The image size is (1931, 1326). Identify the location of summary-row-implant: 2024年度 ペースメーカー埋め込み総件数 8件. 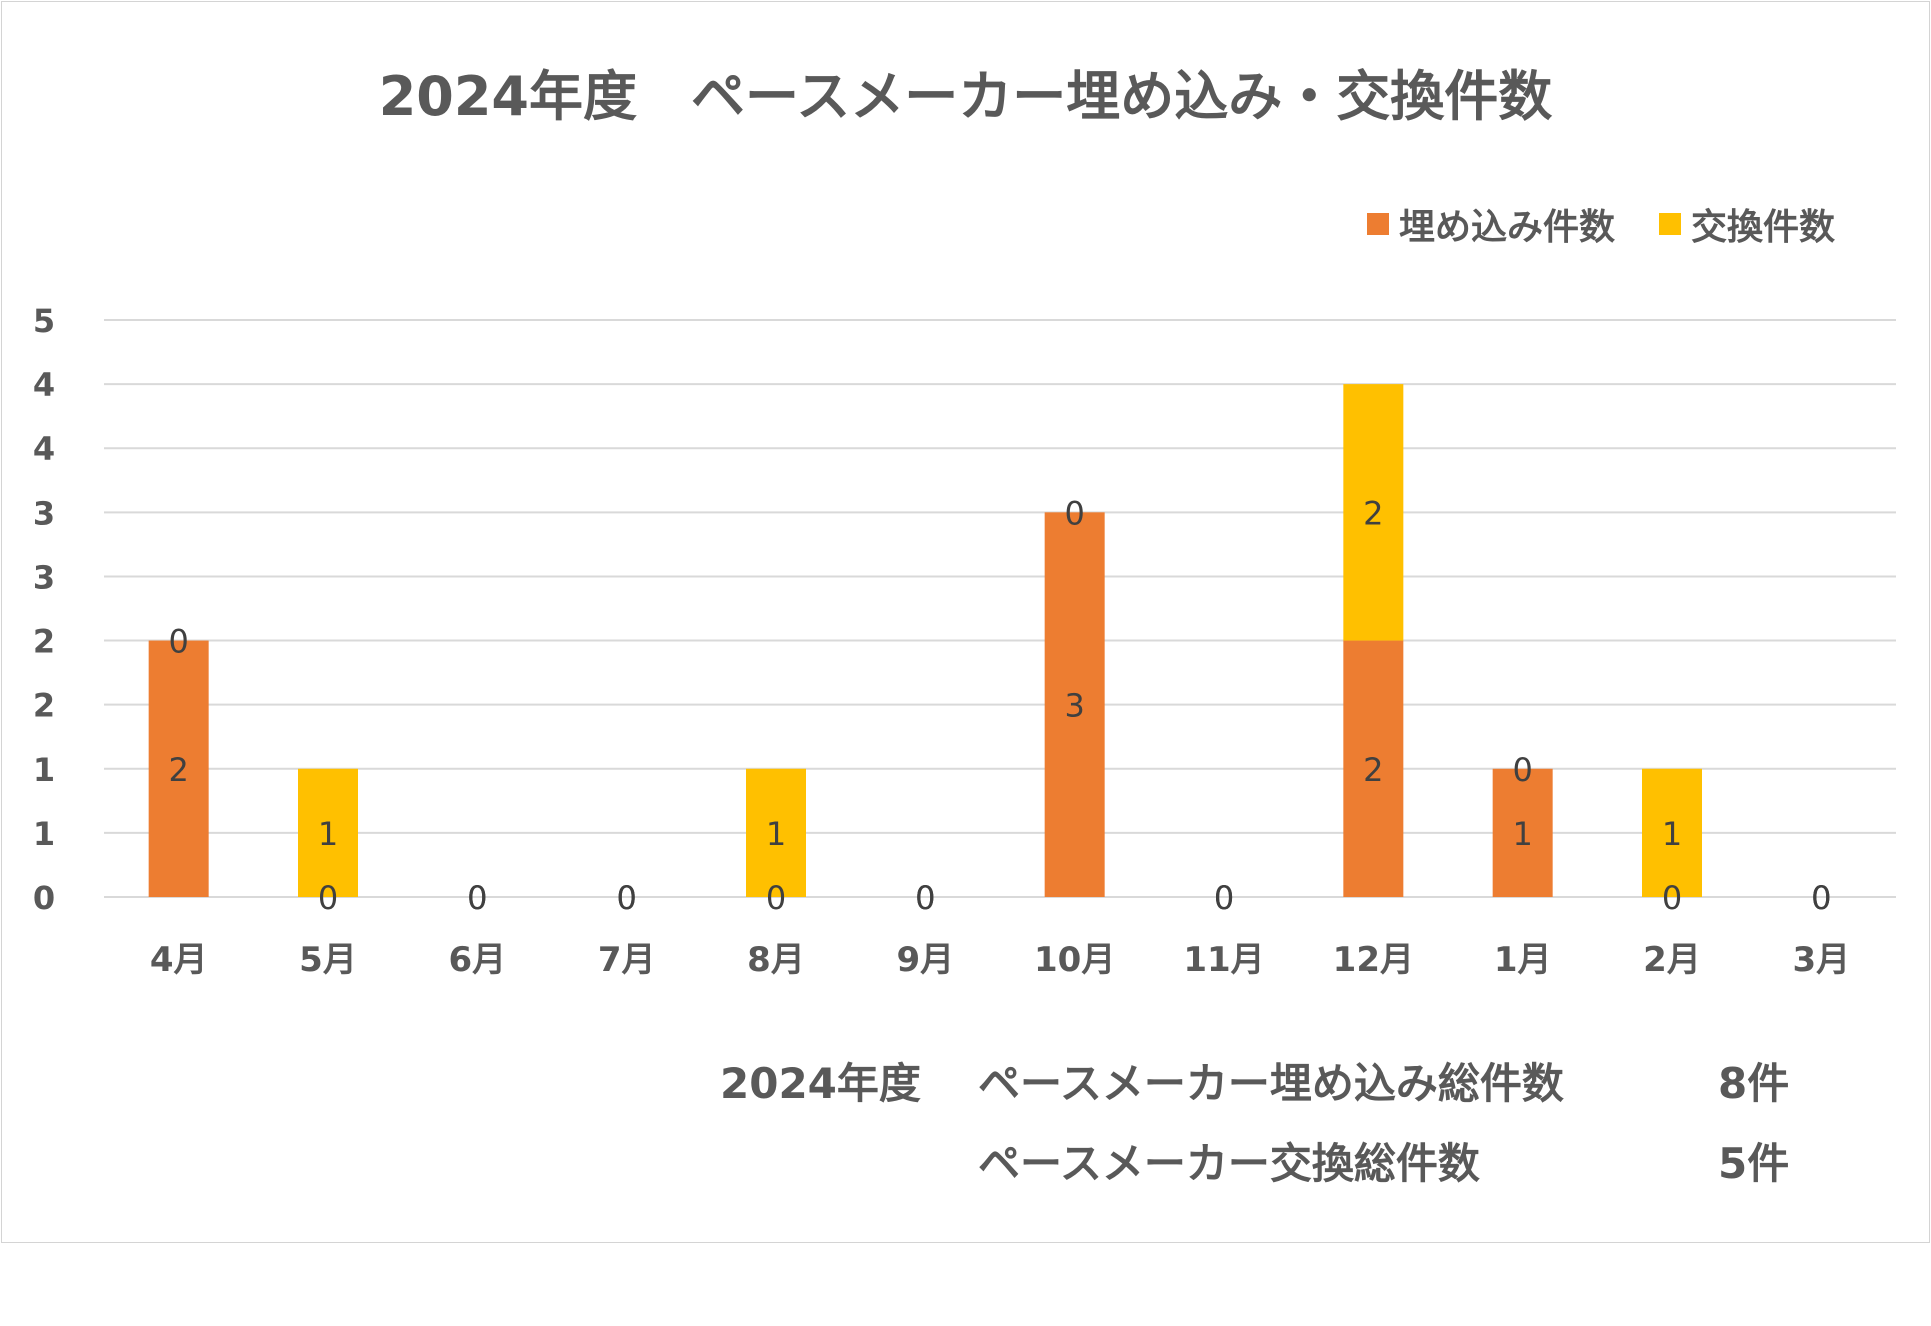
(1254, 1090).